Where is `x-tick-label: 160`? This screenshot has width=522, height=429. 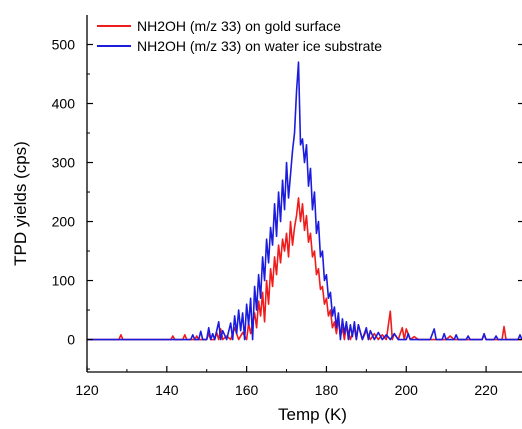 x-tick-label: 160 is located at coordinates (247, 390).